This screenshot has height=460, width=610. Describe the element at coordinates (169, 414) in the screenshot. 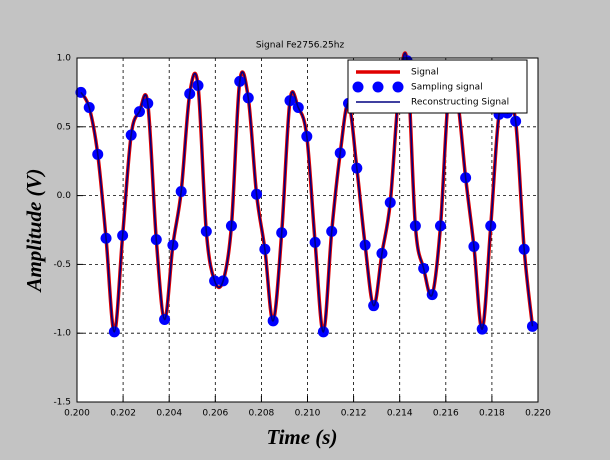

I see `x-tick-label: 0.204` at that location.